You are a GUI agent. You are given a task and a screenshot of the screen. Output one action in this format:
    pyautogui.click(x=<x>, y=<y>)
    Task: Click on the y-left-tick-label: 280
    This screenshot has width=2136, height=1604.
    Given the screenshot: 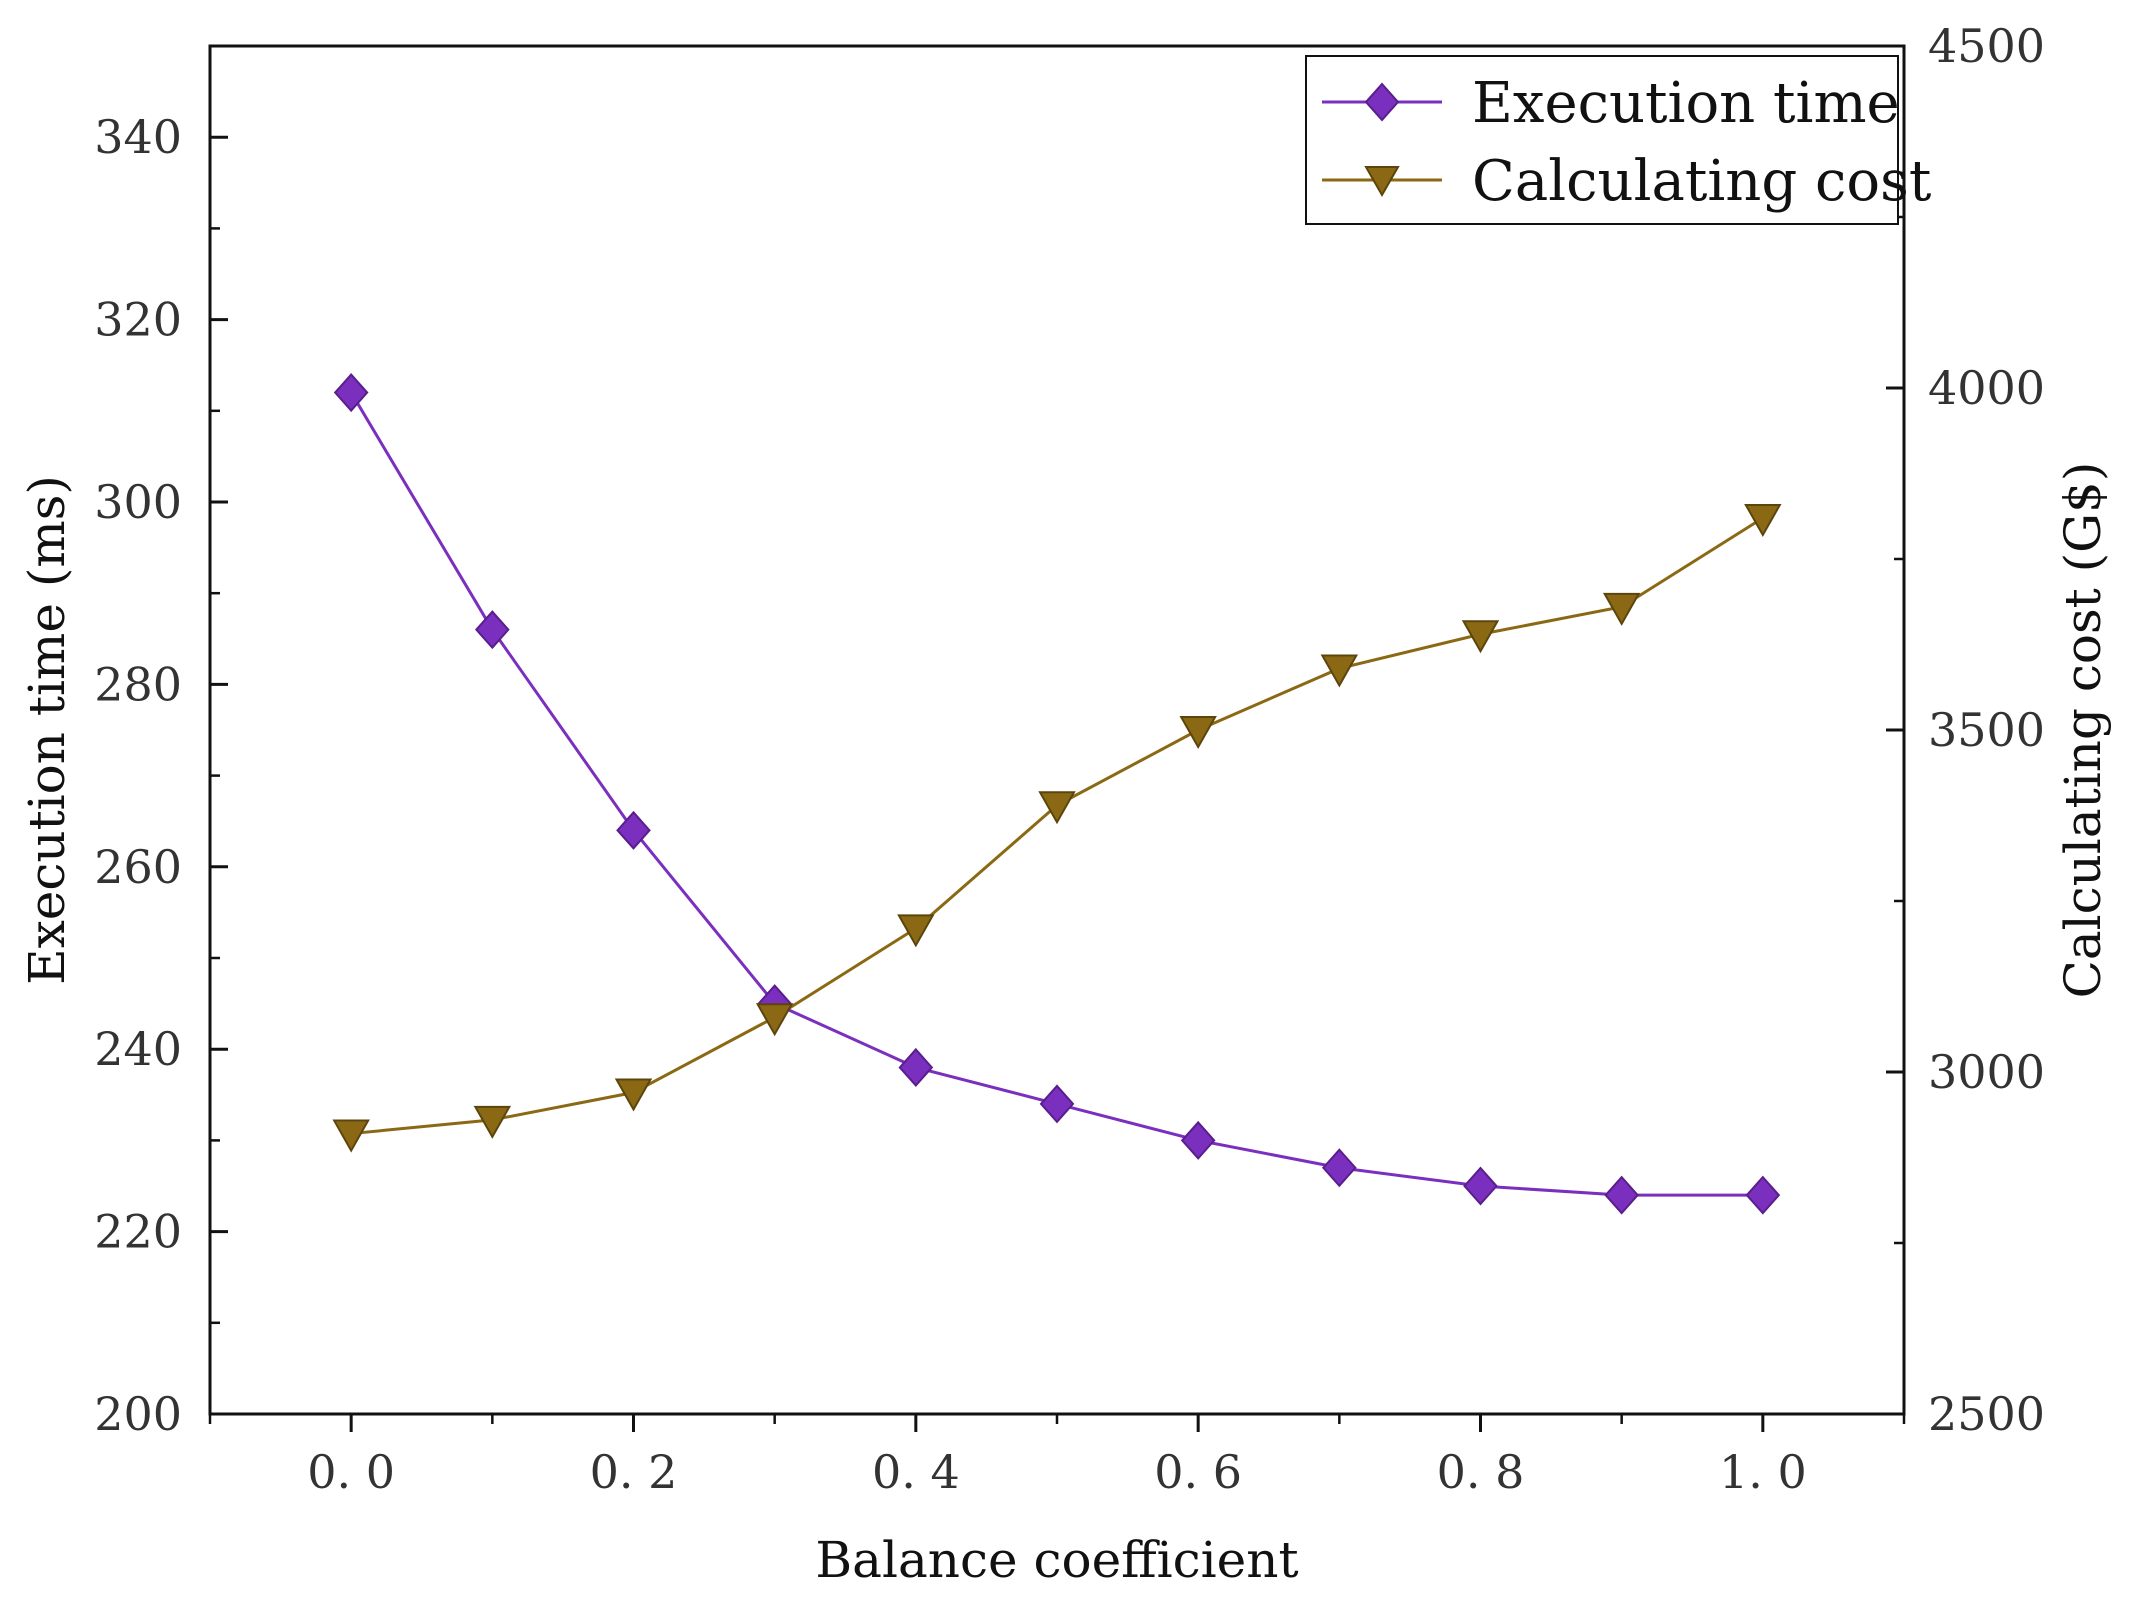 What is the action you would take?
    pyautogui.click(x=138, y=684)
    